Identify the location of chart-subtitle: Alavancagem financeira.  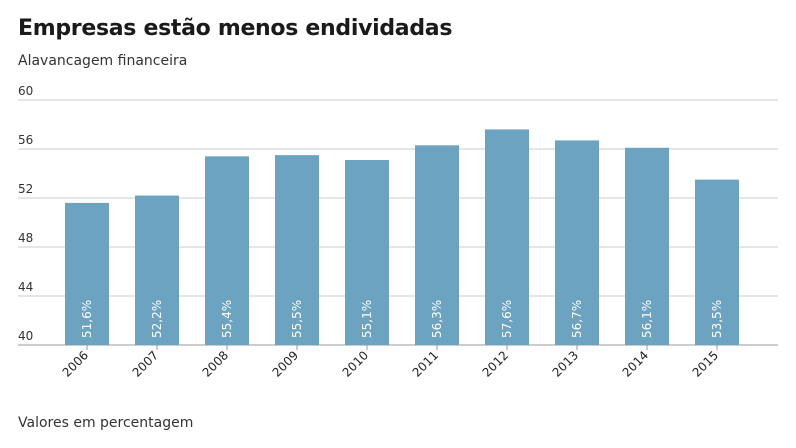
(103, 61).